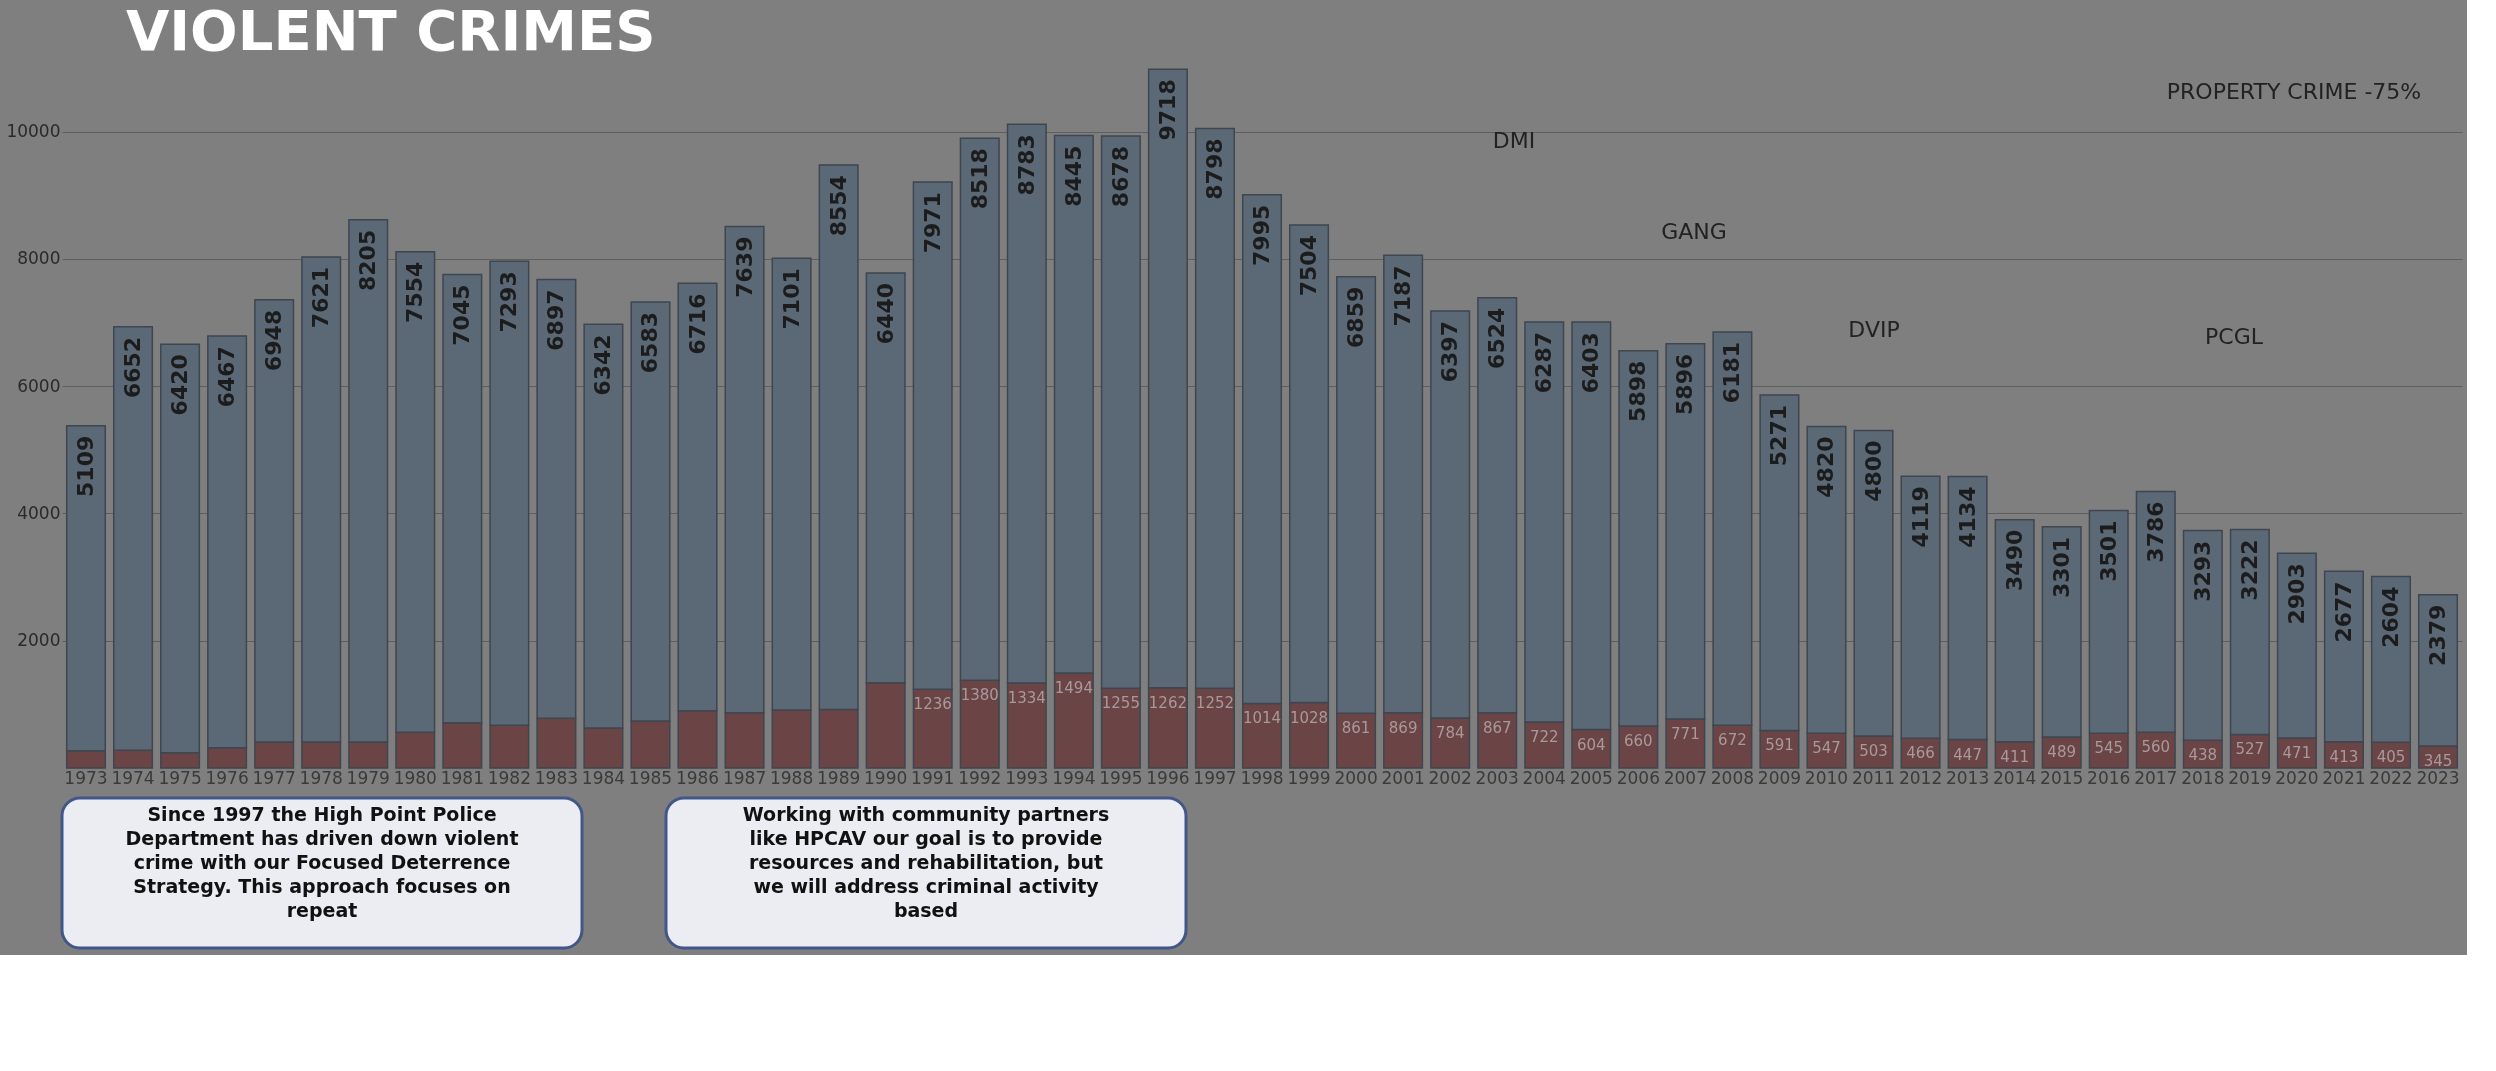 This screenshot has height=1071, width=2496. I want to click on data-label: 9718, so click(1167, 110).